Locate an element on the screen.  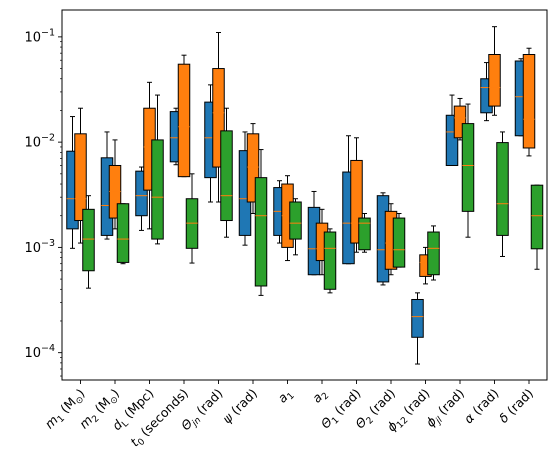
y-axis: 10⁻¹ 10⁻² 10⁻³ 10⁻⁴ is located at coordinates (43, 202).